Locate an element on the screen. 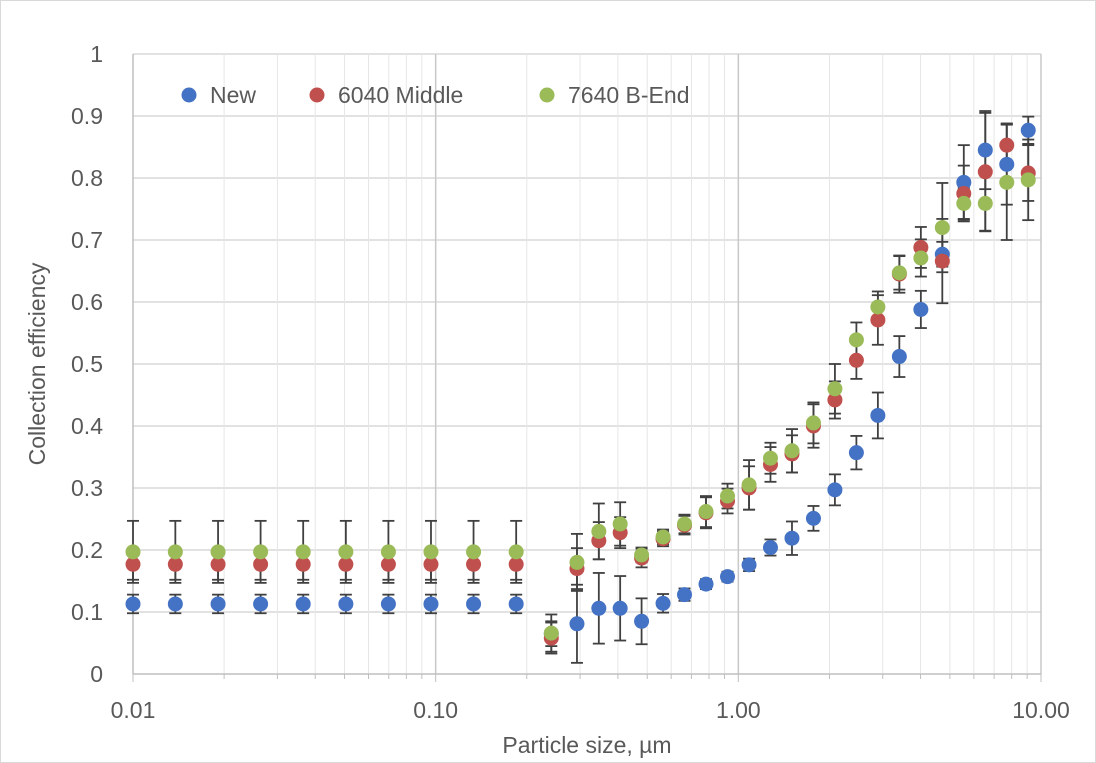  legend-label: 6040 Middle is located at coordinates (400, 95).